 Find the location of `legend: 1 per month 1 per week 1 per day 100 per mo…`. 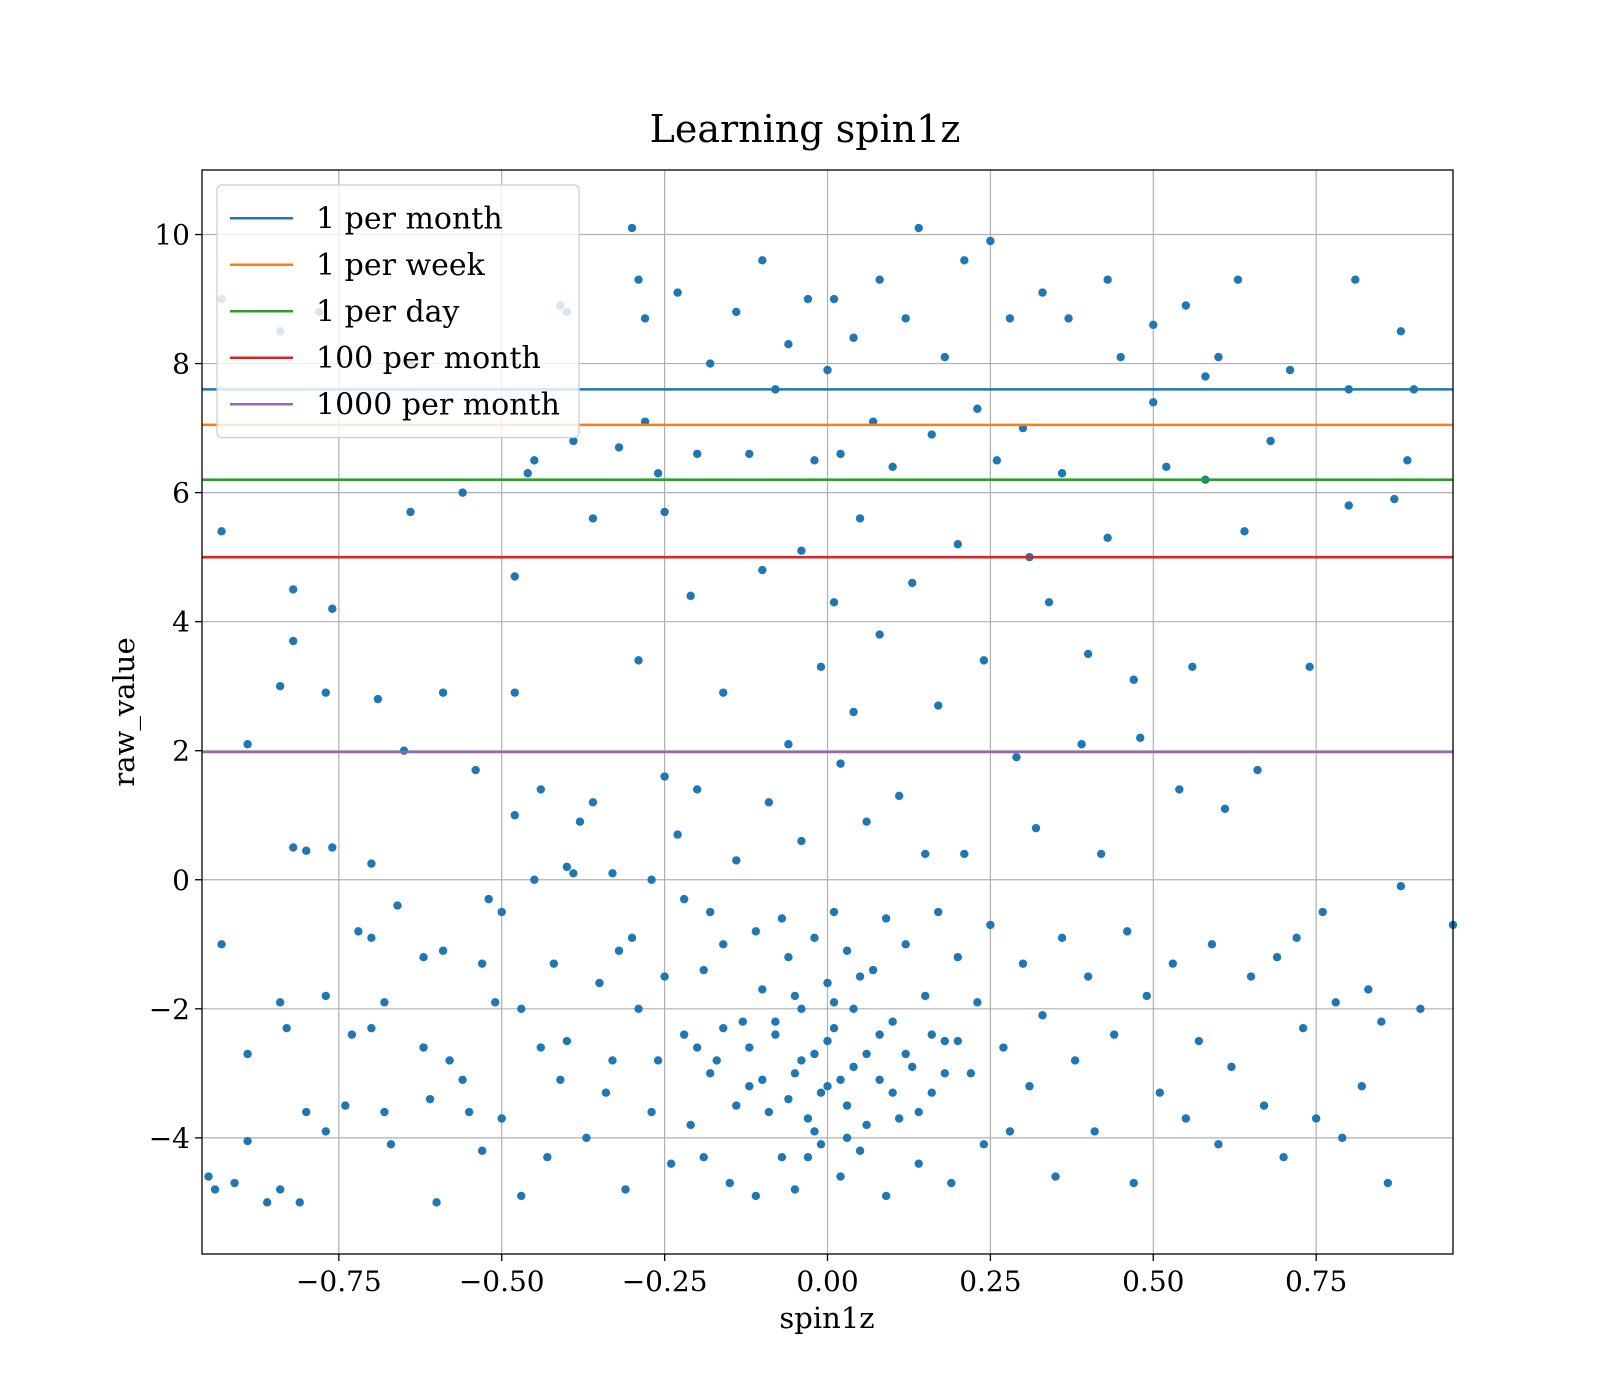

legend: 1 per month 1 per week 1 per day 100 per mo… is located at coordinates (398, 311).